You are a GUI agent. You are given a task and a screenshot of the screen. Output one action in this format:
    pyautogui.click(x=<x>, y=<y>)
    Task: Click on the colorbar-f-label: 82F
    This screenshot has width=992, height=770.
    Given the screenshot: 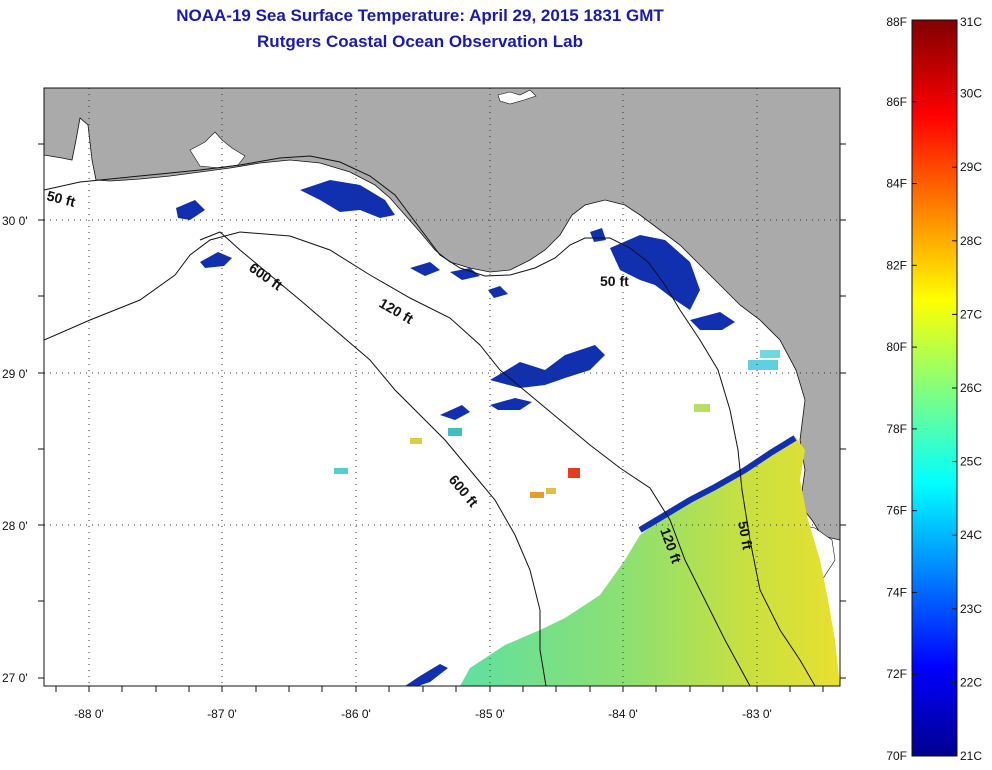 What is the action you would take?
    pyautogui.click(x=896, y=265)
    